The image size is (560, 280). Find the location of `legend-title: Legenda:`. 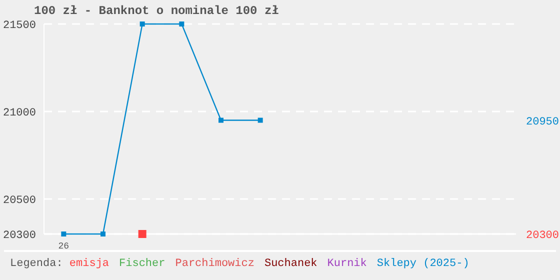

legend-title: Legenda: is located at coordinates (37, 264).